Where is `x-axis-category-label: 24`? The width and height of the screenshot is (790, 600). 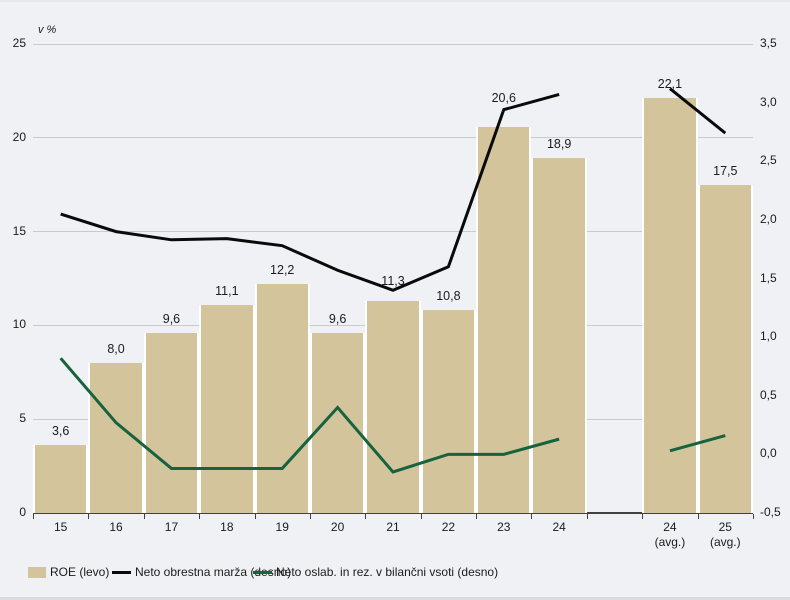
x-axis-category-label: 24 is located at coordinates (559, 527).